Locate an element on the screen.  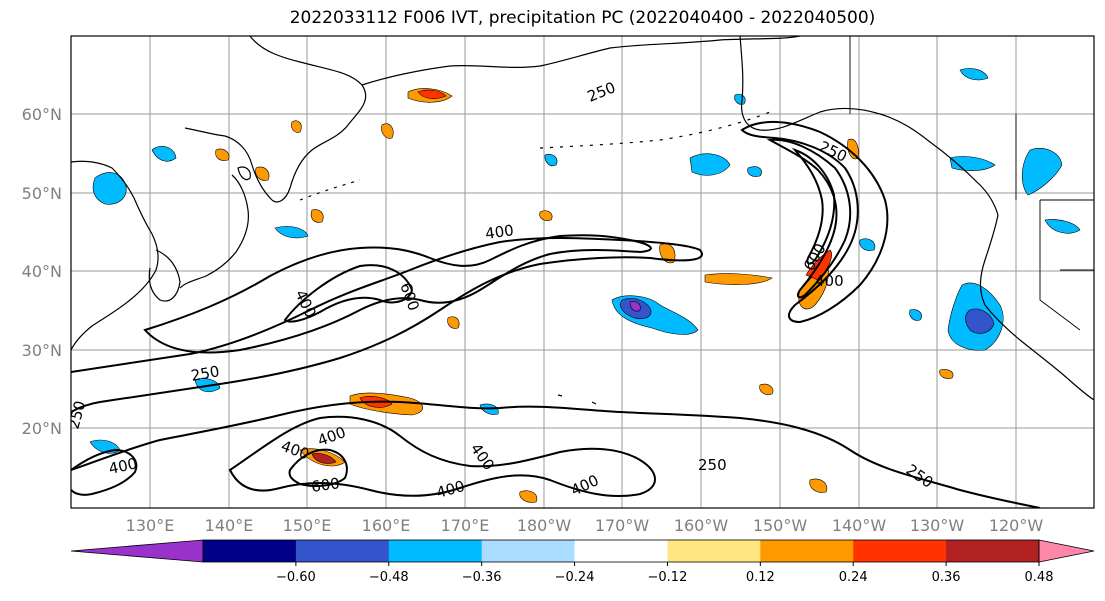
lon-label-170w: 170°W is located at coordinates (622, 525).